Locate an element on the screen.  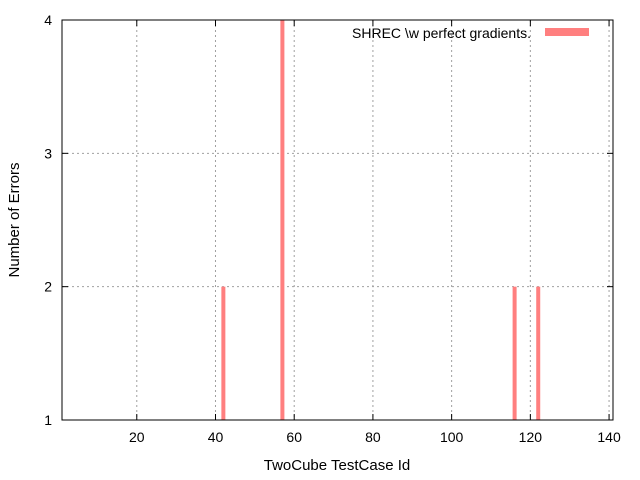
legend-swatch is located at coordinates (567, 32).